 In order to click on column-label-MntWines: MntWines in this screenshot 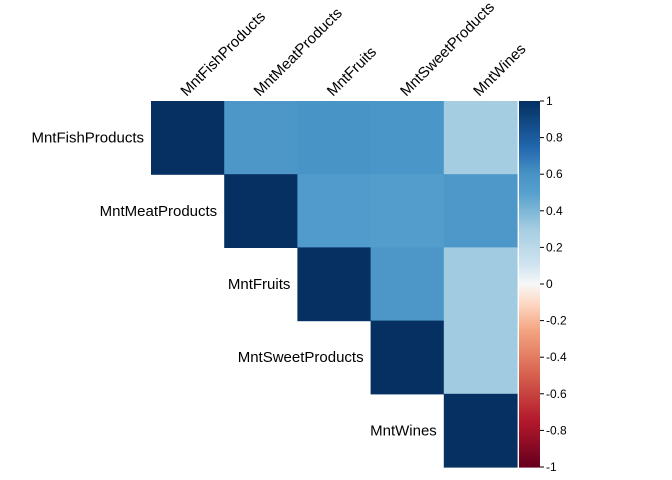, I will do `click(499, 70)`.